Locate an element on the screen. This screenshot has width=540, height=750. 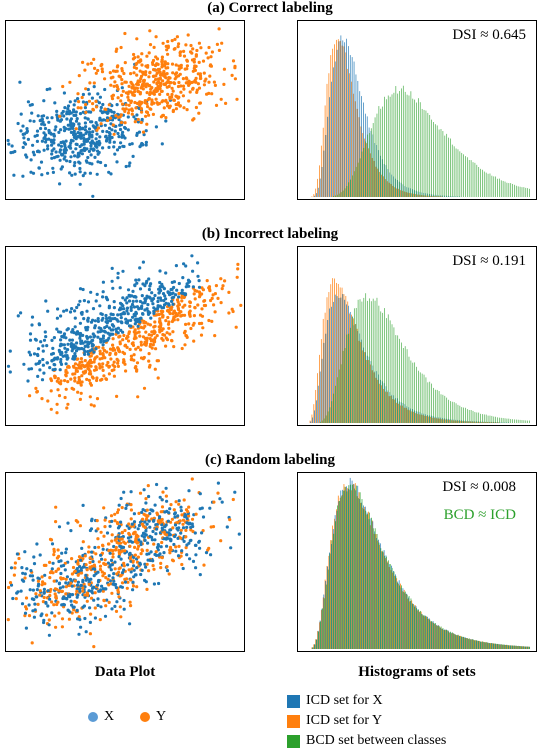
data-plot-caption: Data Plot is located at coordinates (125, 672).